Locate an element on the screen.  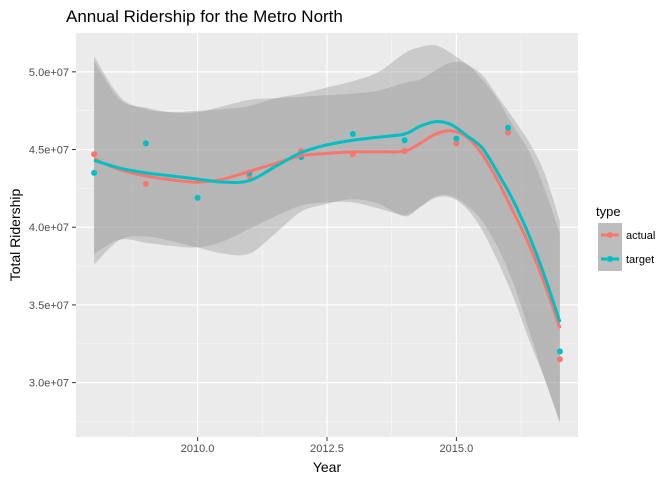
legend: type actual target is located at coordinates (625, 237).